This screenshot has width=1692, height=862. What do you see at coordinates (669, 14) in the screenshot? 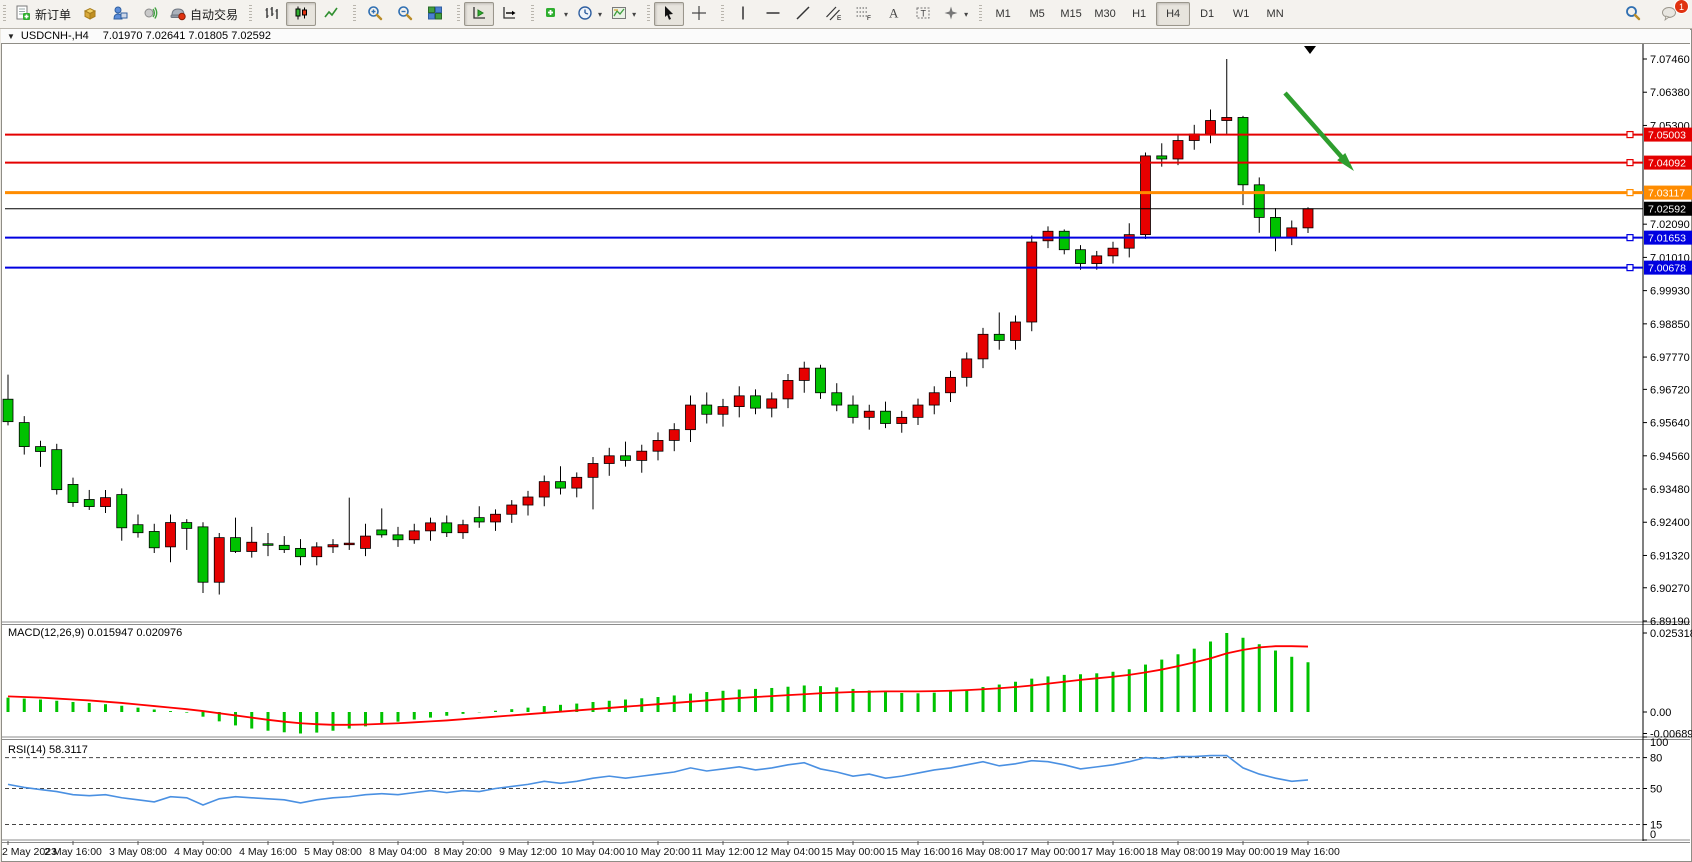
I see `cursor-tool-button` at bounding box center [669, 14].